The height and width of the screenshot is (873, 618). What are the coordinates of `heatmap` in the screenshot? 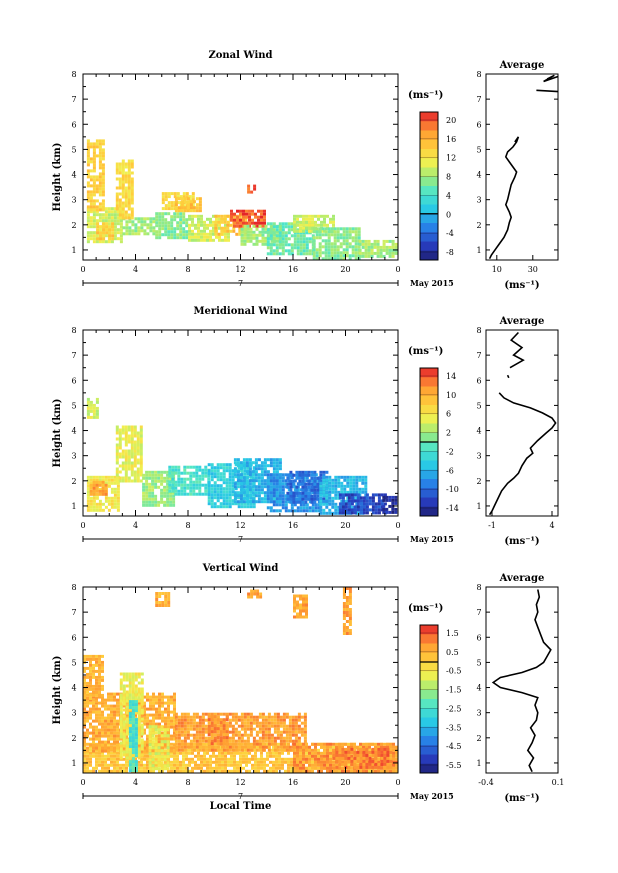 It's located at (242, 456).